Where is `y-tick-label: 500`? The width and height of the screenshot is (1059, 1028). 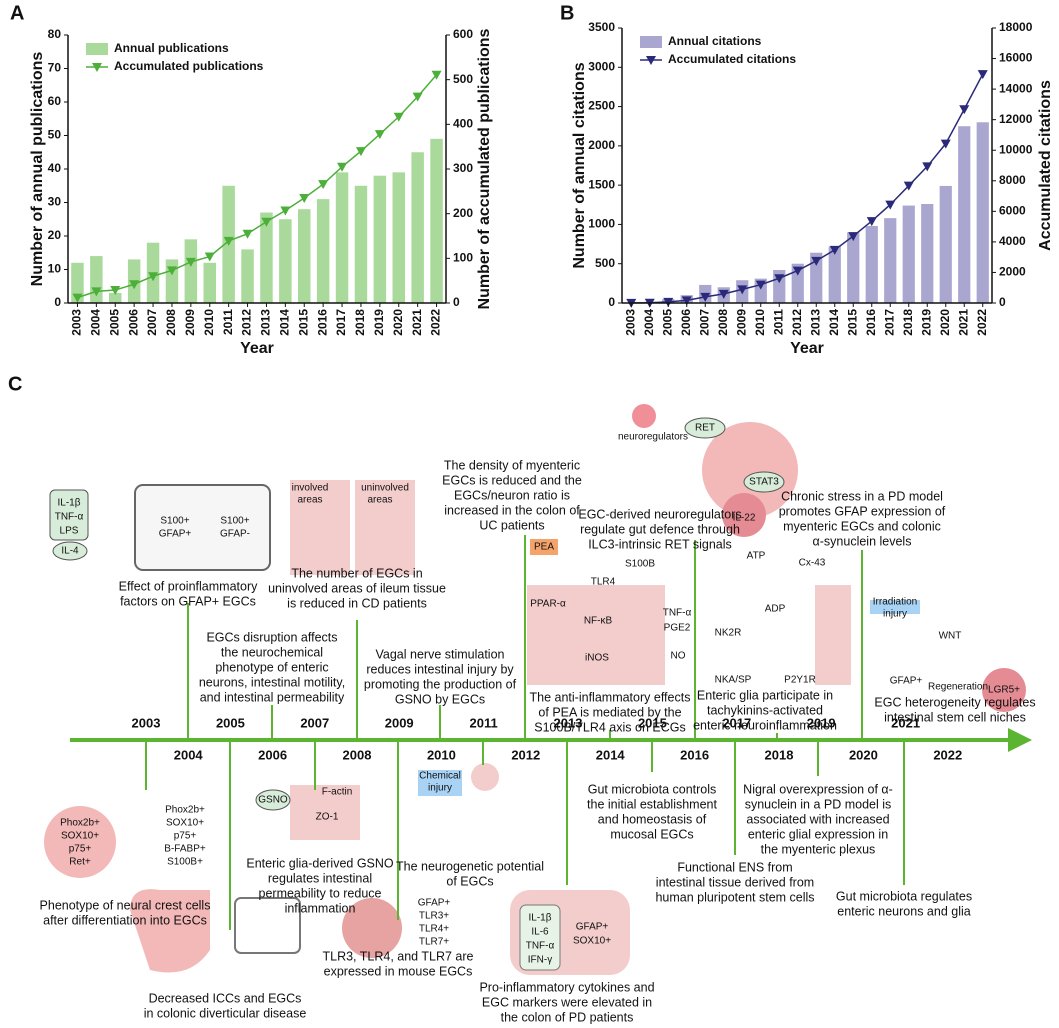
y-tick-label: 500 is located at coordinates (605, 263).